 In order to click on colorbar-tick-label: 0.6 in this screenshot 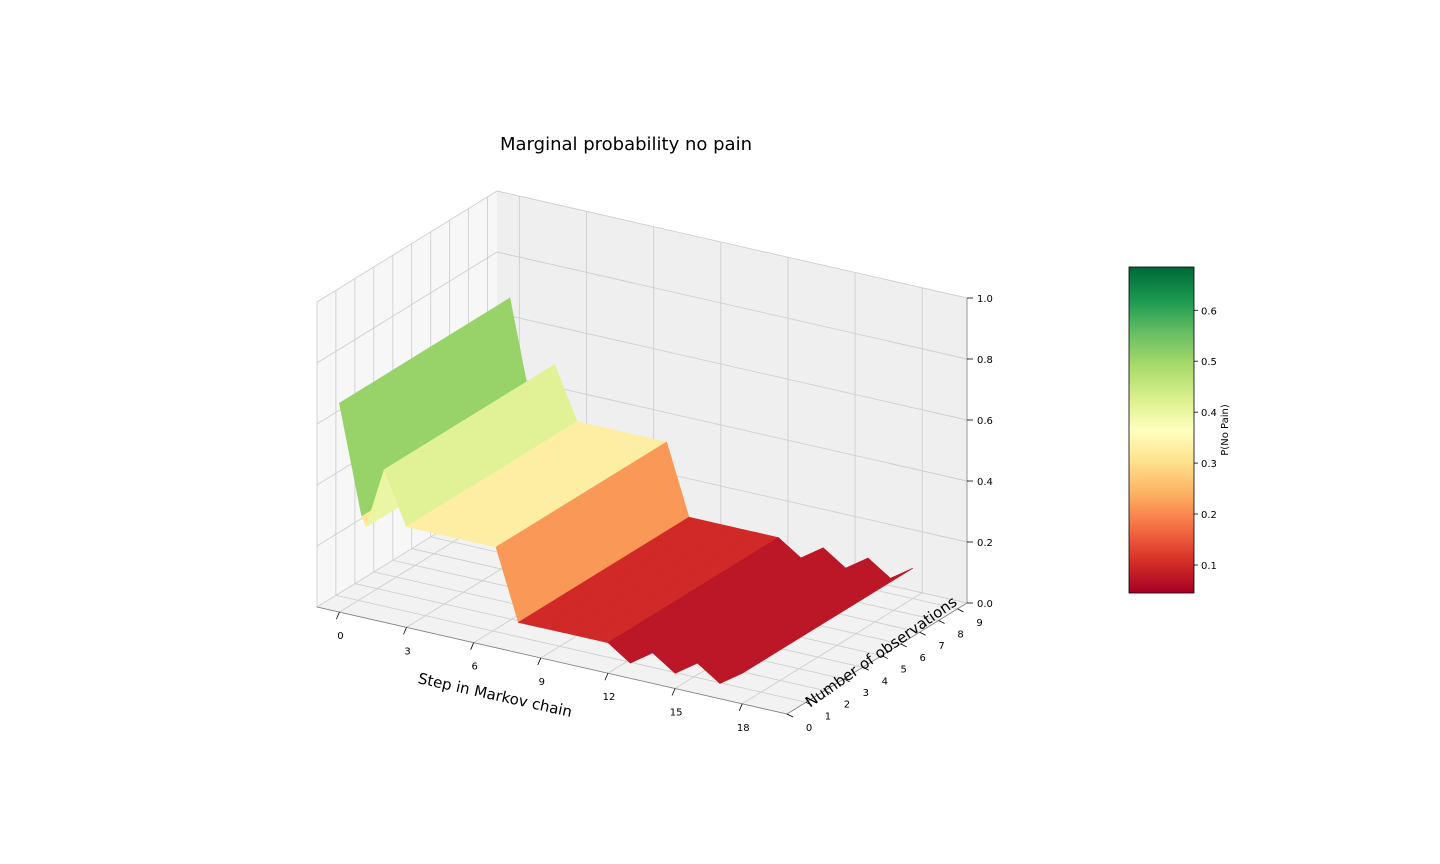, I will do `click(1209, 311)`.